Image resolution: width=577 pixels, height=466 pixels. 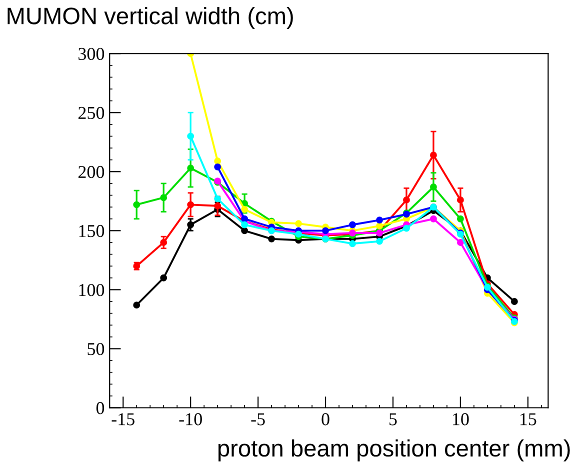 What do you see at coordinates (100, 408) in the screenshot?
I see `y-tick-label: 0` at bounding box center [100, 408].